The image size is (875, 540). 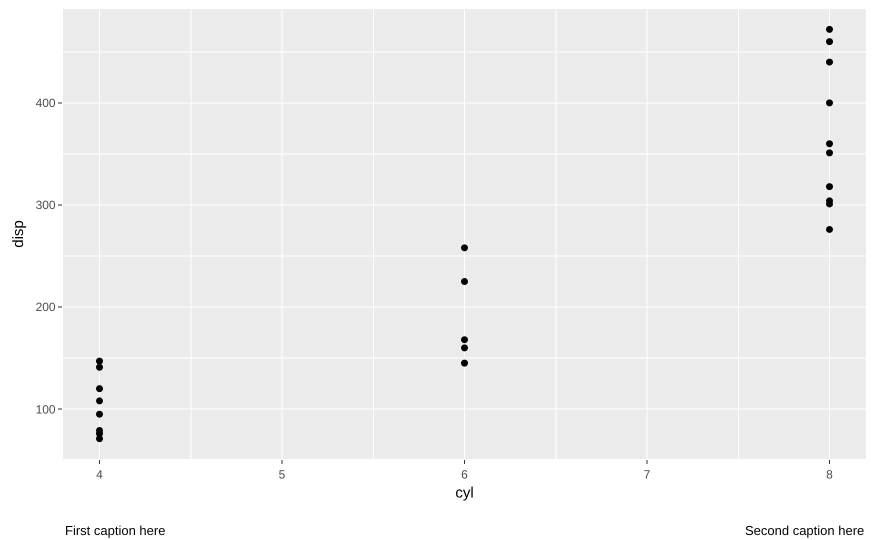 What do you see at coordinates (46, 307) in the screenshot?
I see `y-tick-label: 200` at bounding box center [46, 307].